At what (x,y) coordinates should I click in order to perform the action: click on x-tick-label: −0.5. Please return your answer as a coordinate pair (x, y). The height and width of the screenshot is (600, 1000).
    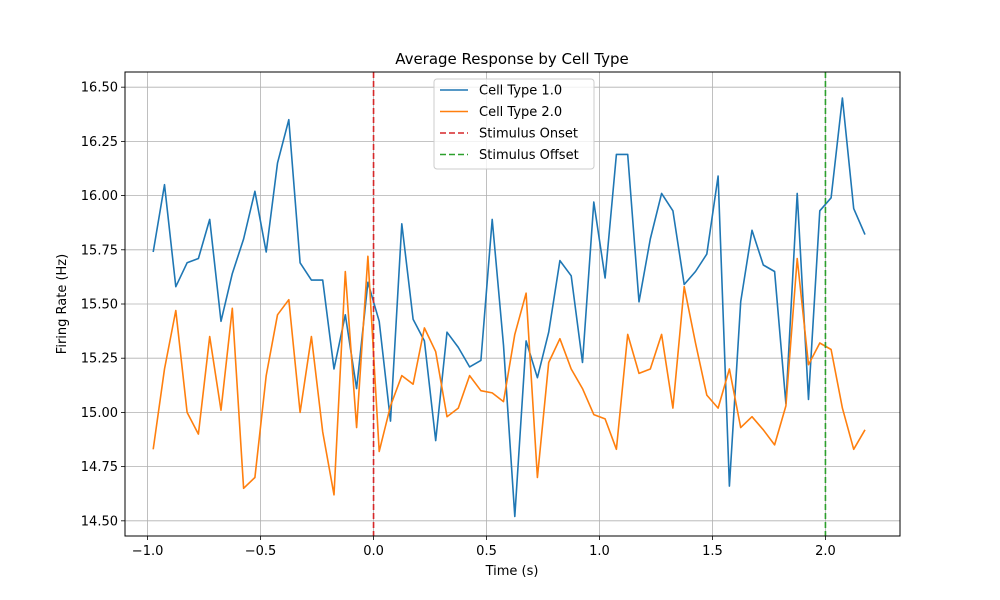
    Looking at the image, I should click on (261, 551).